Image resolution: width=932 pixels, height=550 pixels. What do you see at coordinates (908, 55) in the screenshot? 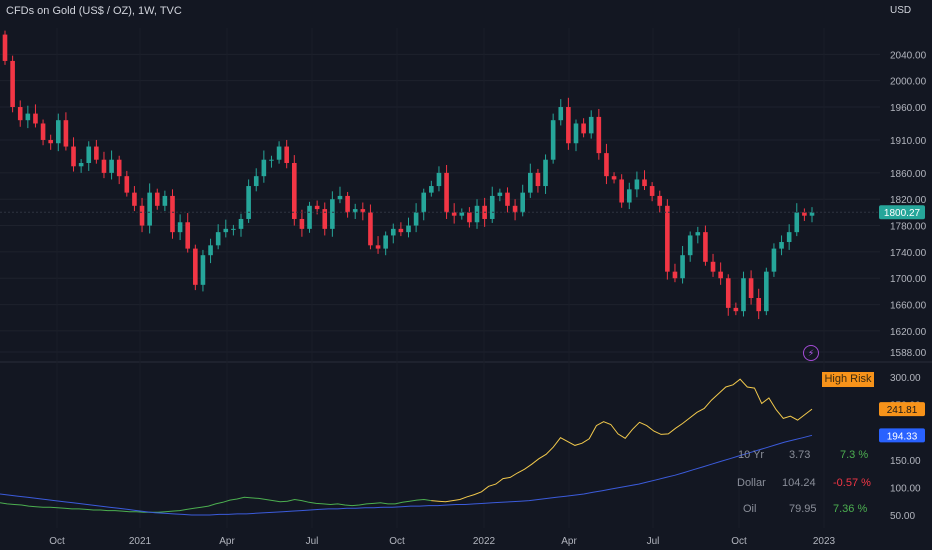
I see `y-tick-label: 2040.00` at bounding box center [908, 55].